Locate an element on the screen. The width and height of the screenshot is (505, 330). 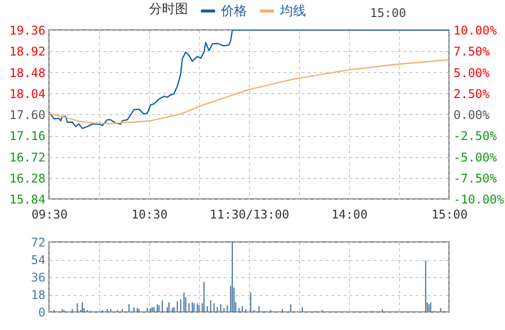
y-tick-label: 36 is located at coordinates (38, 277).